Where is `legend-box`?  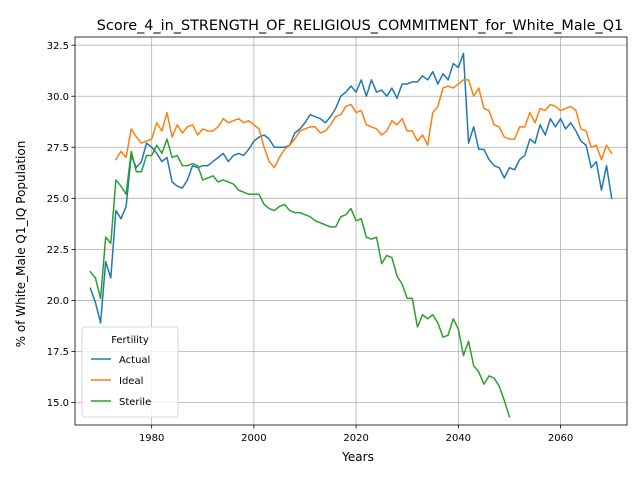 legend-box is located at coordinates (130, 372).